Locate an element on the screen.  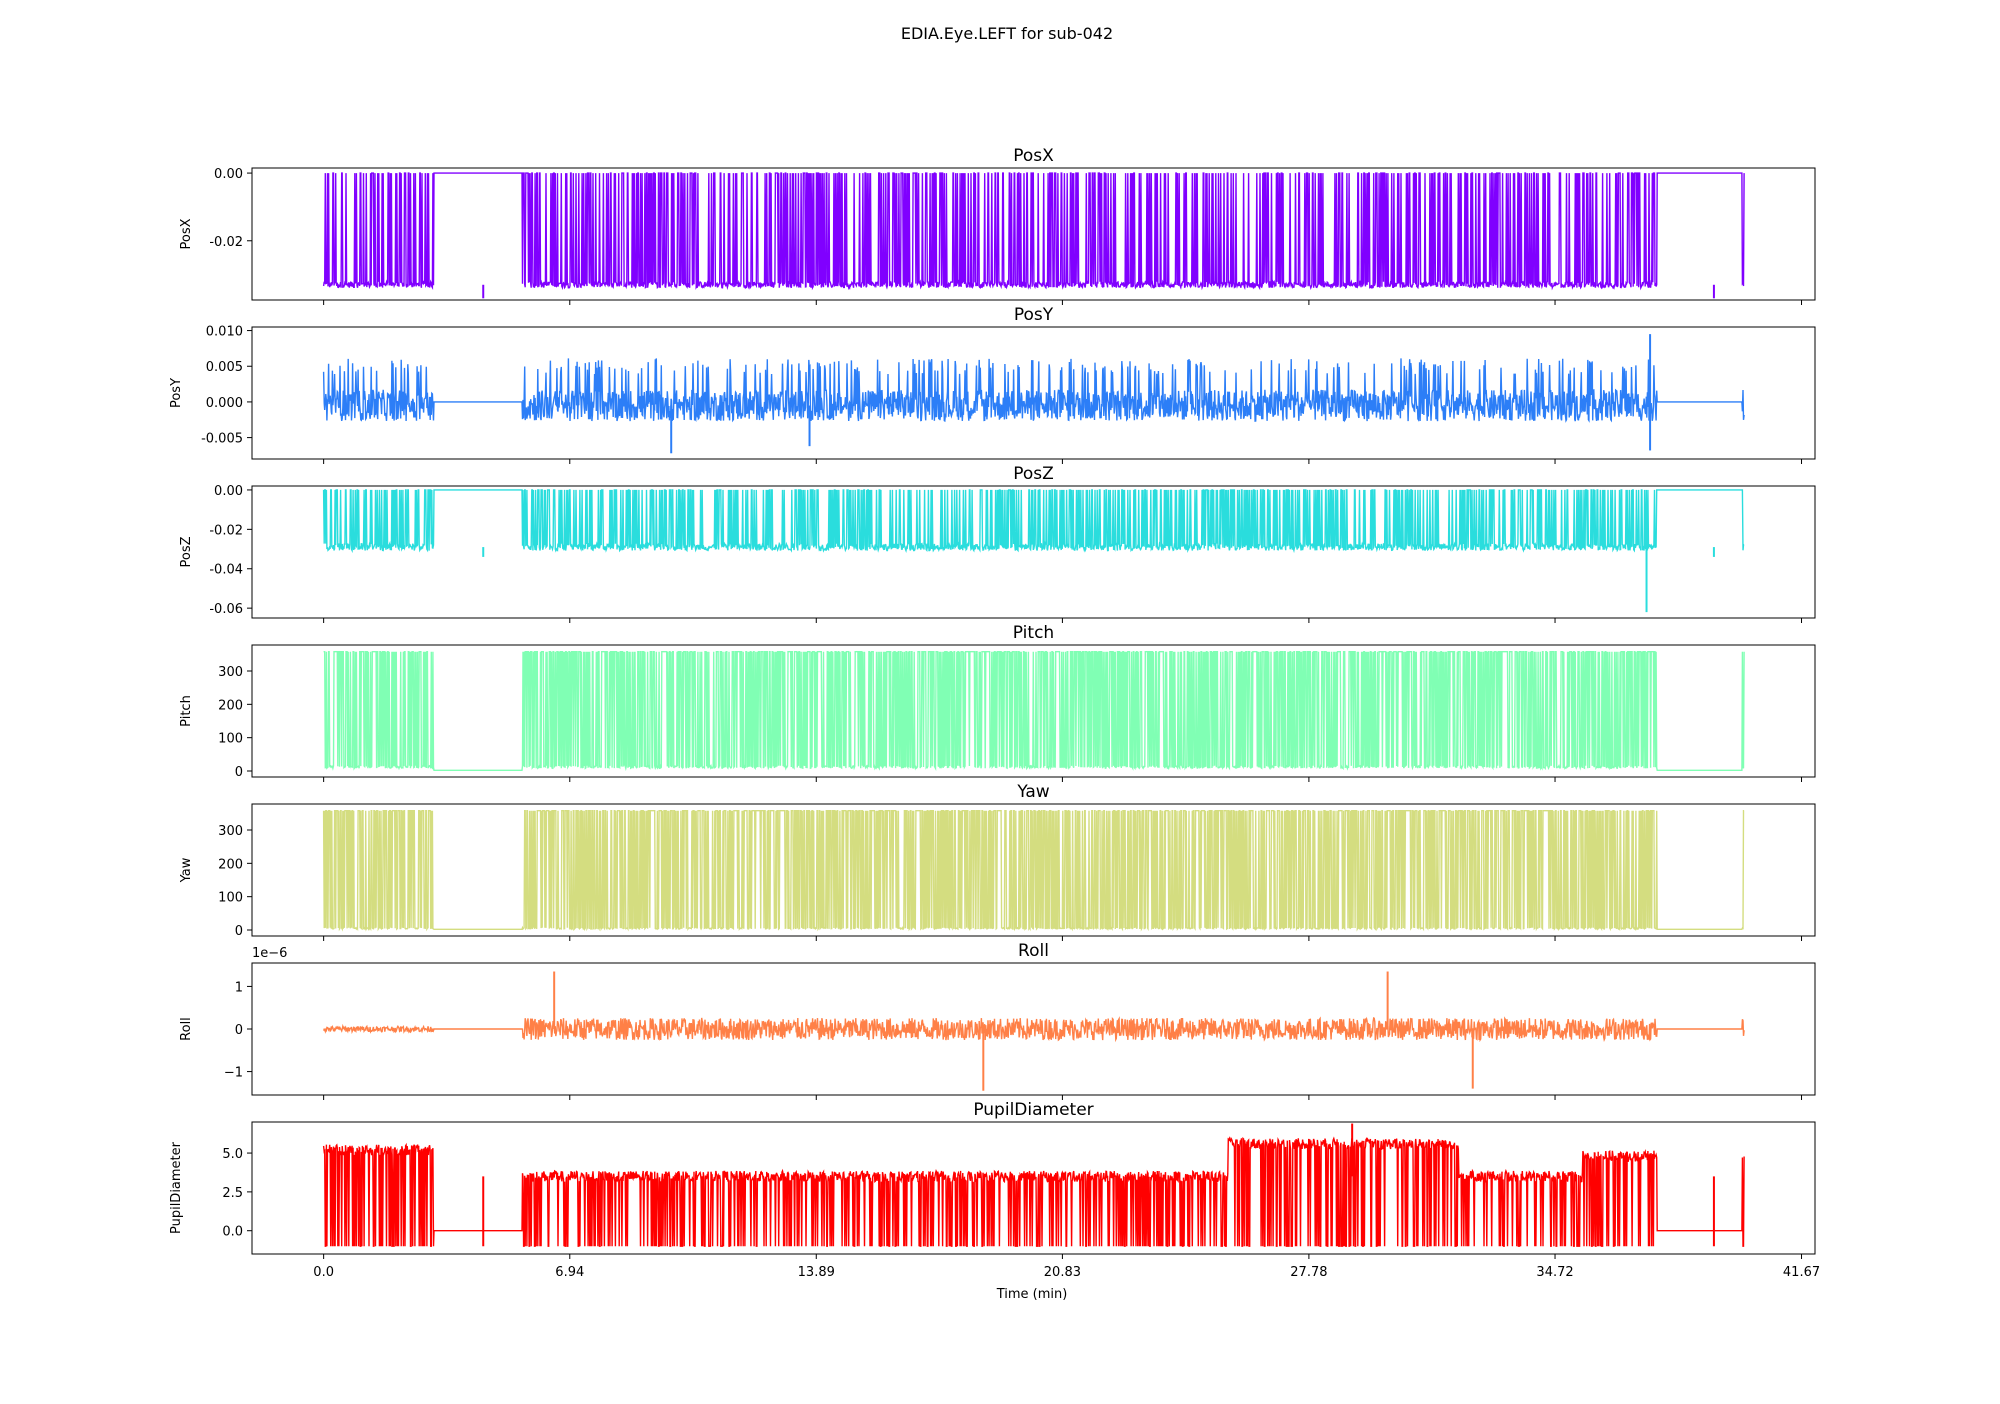
y-tick-label: 0.005 is located at coordinates (224, 367).